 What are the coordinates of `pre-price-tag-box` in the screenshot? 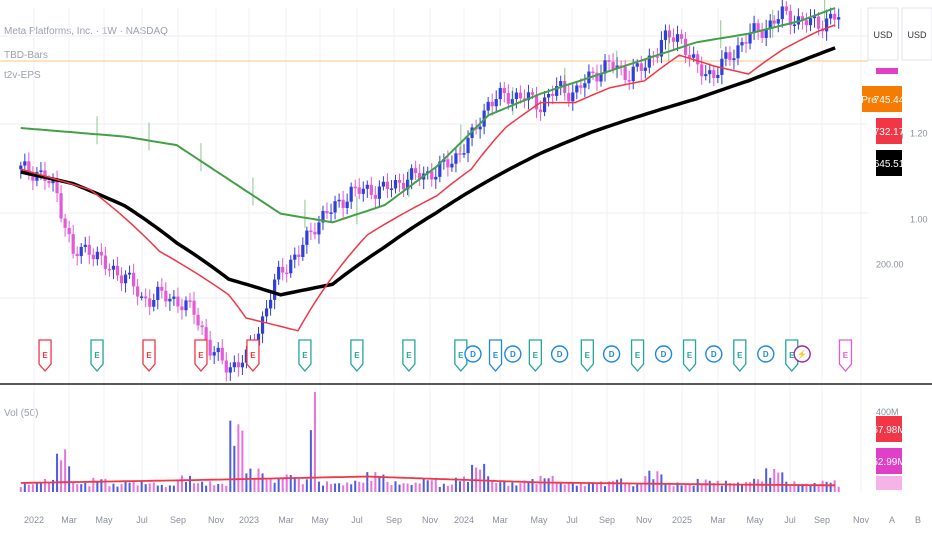 It's located at (889, 99).